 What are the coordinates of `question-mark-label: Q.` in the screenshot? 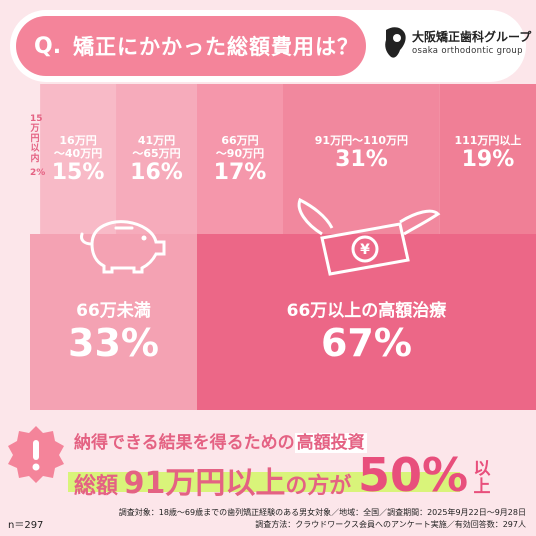 It's located at (48, 46).